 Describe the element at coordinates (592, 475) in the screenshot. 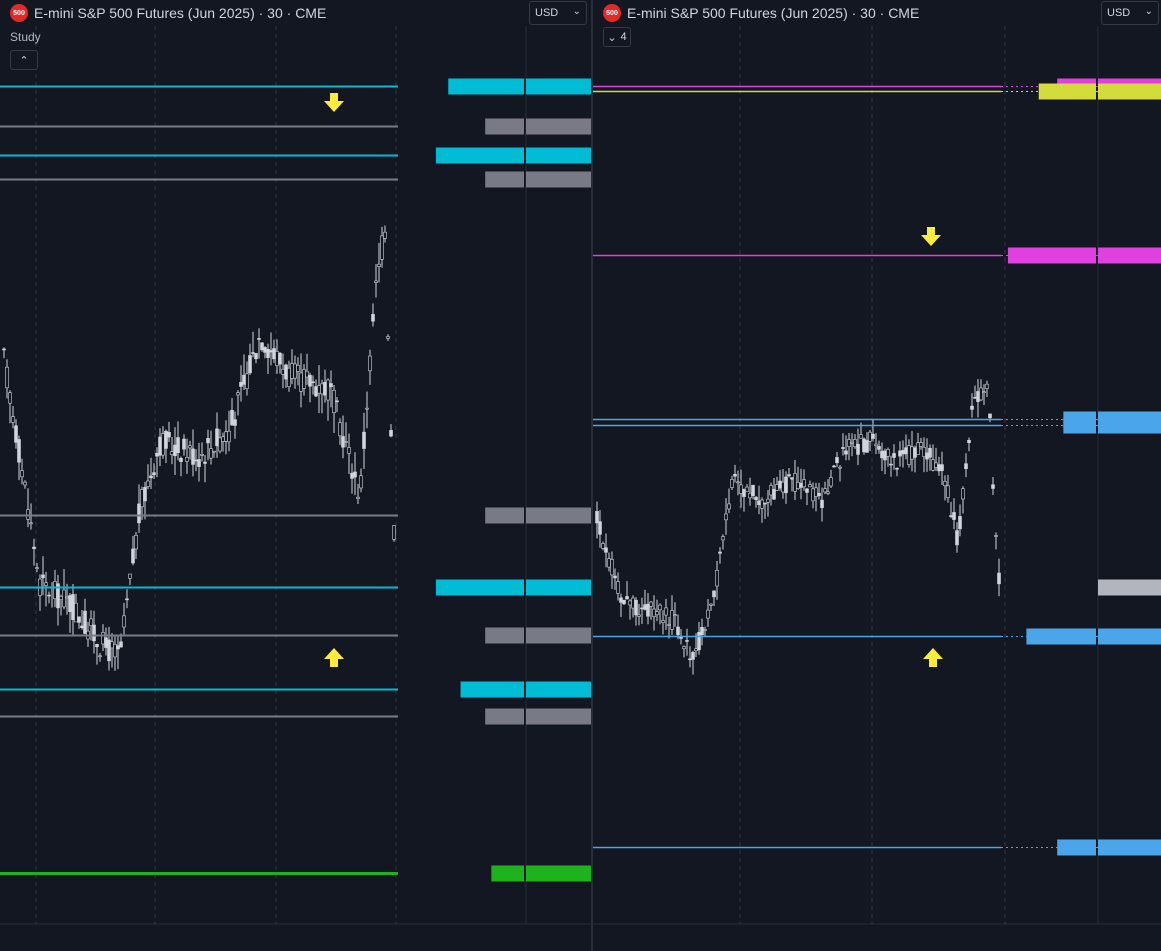

I see `pane-divider` at that location.